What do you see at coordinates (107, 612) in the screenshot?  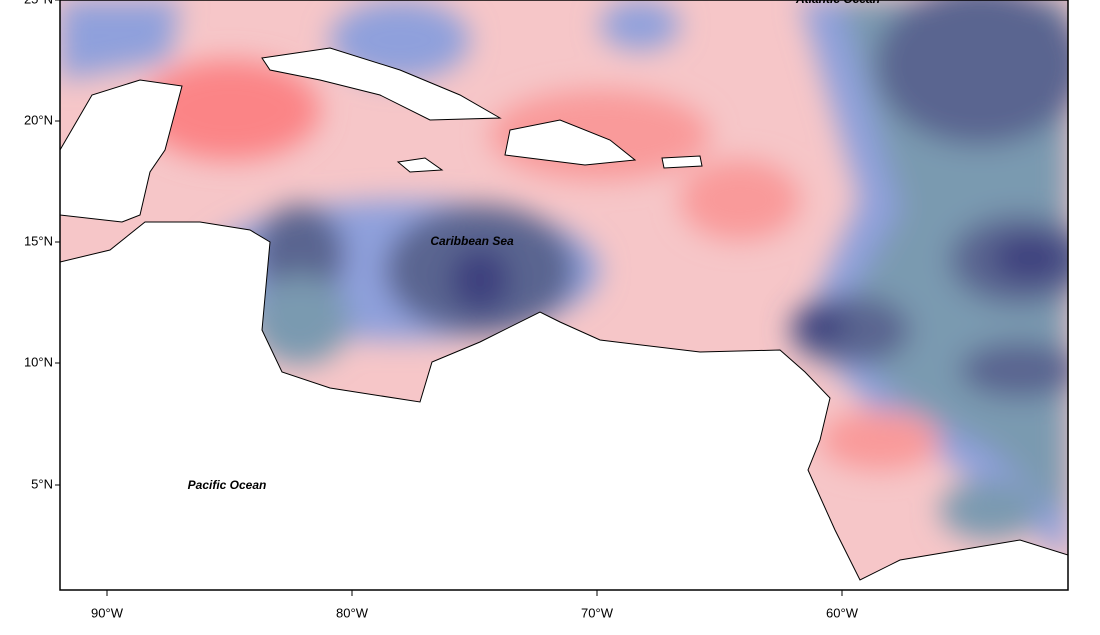 I see `lon-label: 90°W` at bounding box center [107, 612].